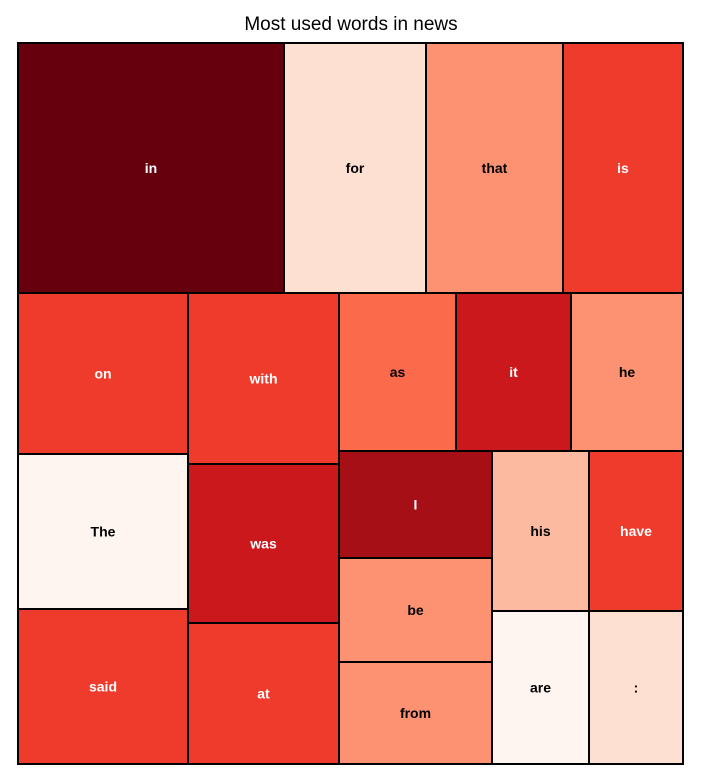  I want to click on tile-as, so click(397, 372).